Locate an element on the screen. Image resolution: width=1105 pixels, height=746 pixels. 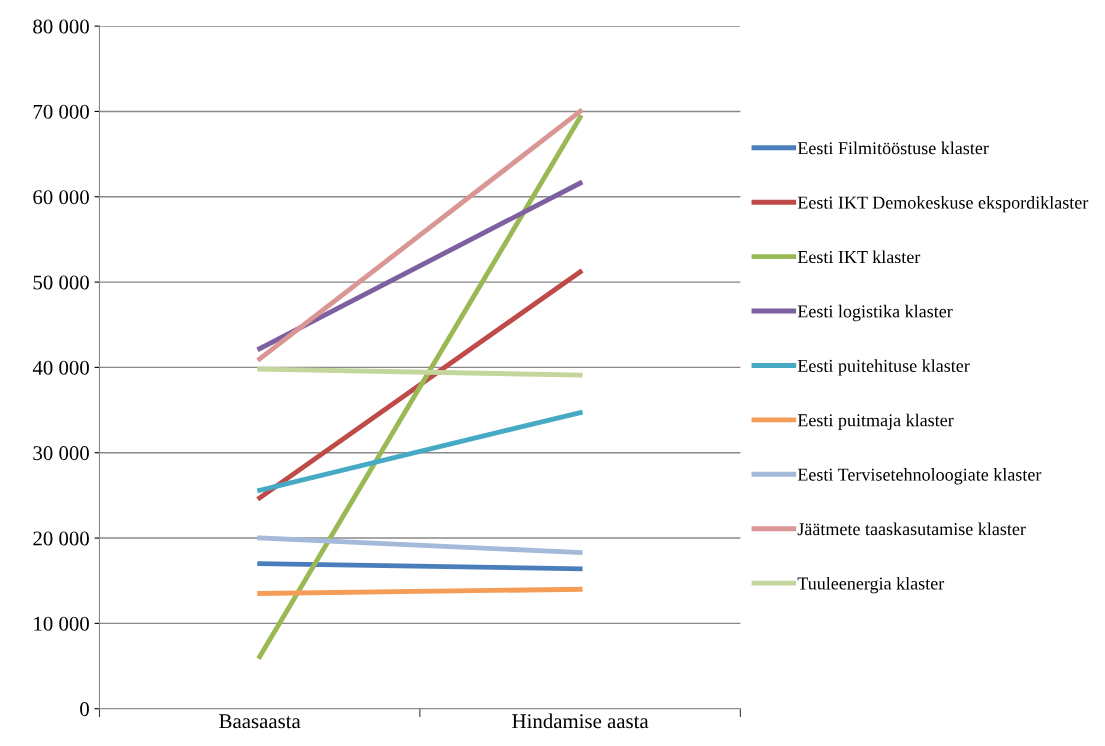
y-tick-label: 40 000 is located at coordinates (60, 367).